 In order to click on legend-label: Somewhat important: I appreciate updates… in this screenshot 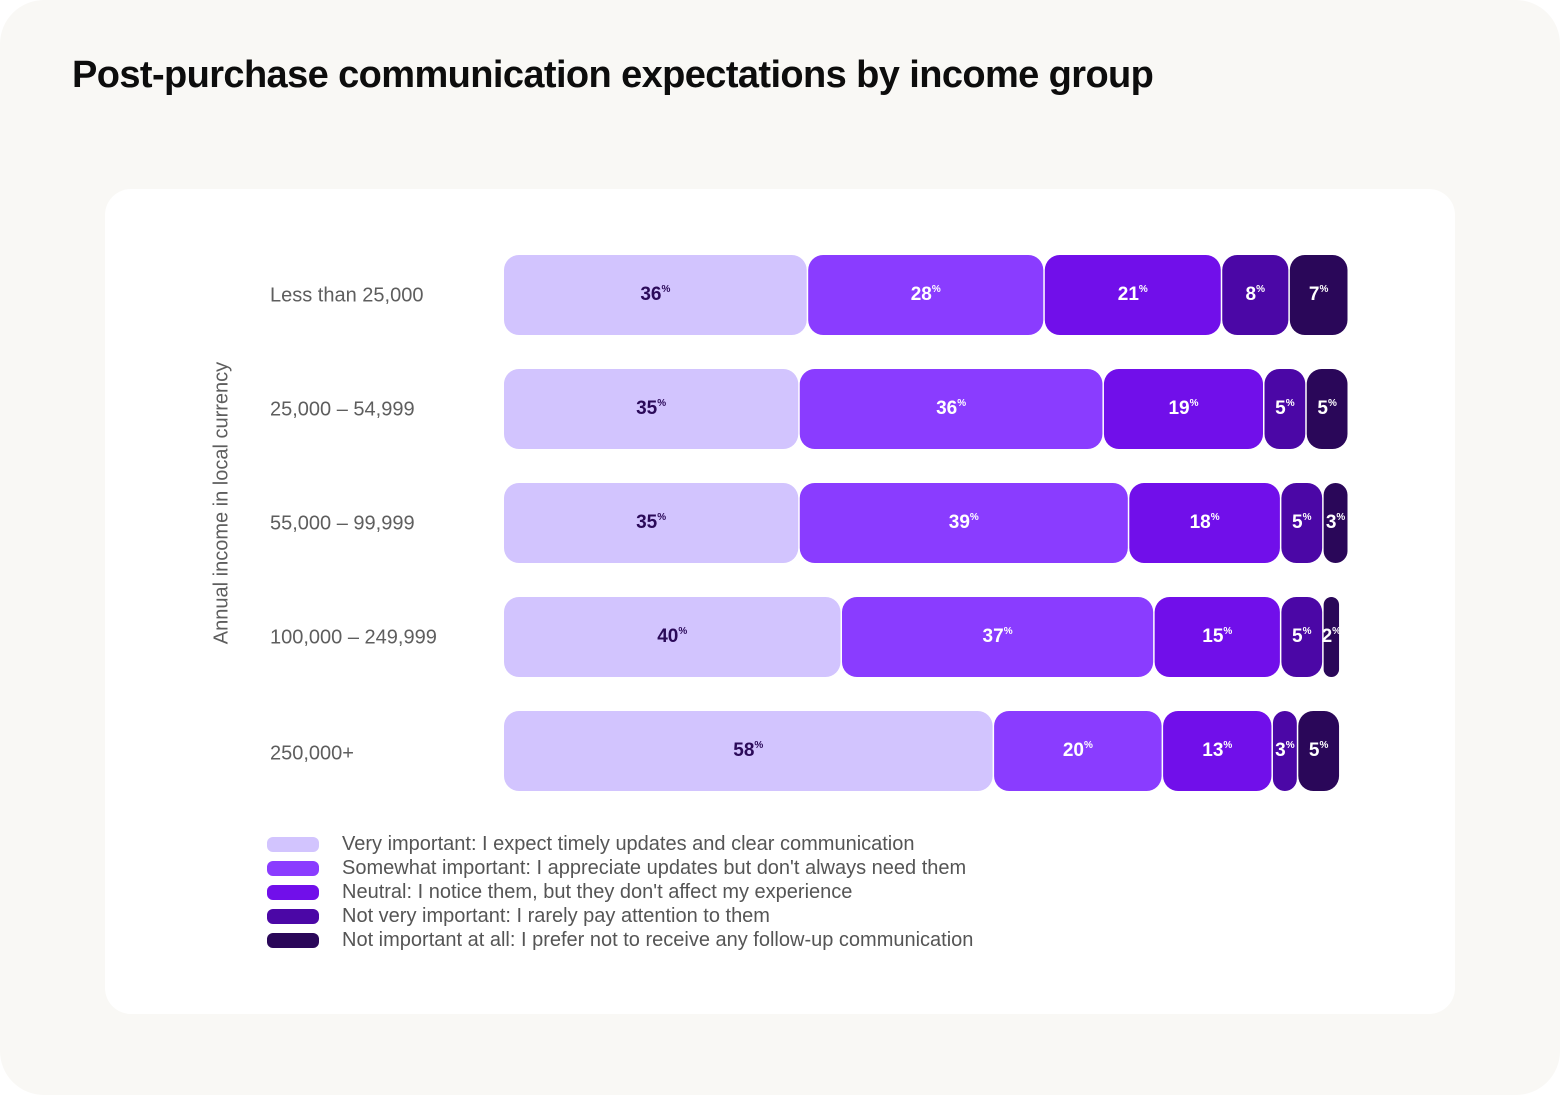, I will do `click(654, 867)`.